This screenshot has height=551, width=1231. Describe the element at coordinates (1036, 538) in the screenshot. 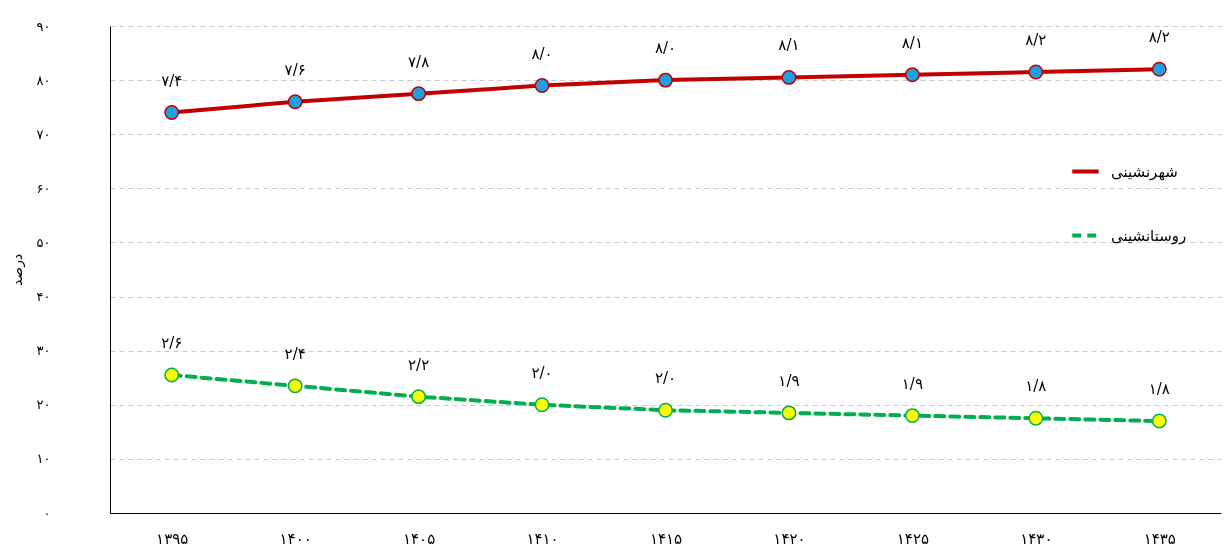

I see `x-tick-label: ۱۴۳۰` at that location.